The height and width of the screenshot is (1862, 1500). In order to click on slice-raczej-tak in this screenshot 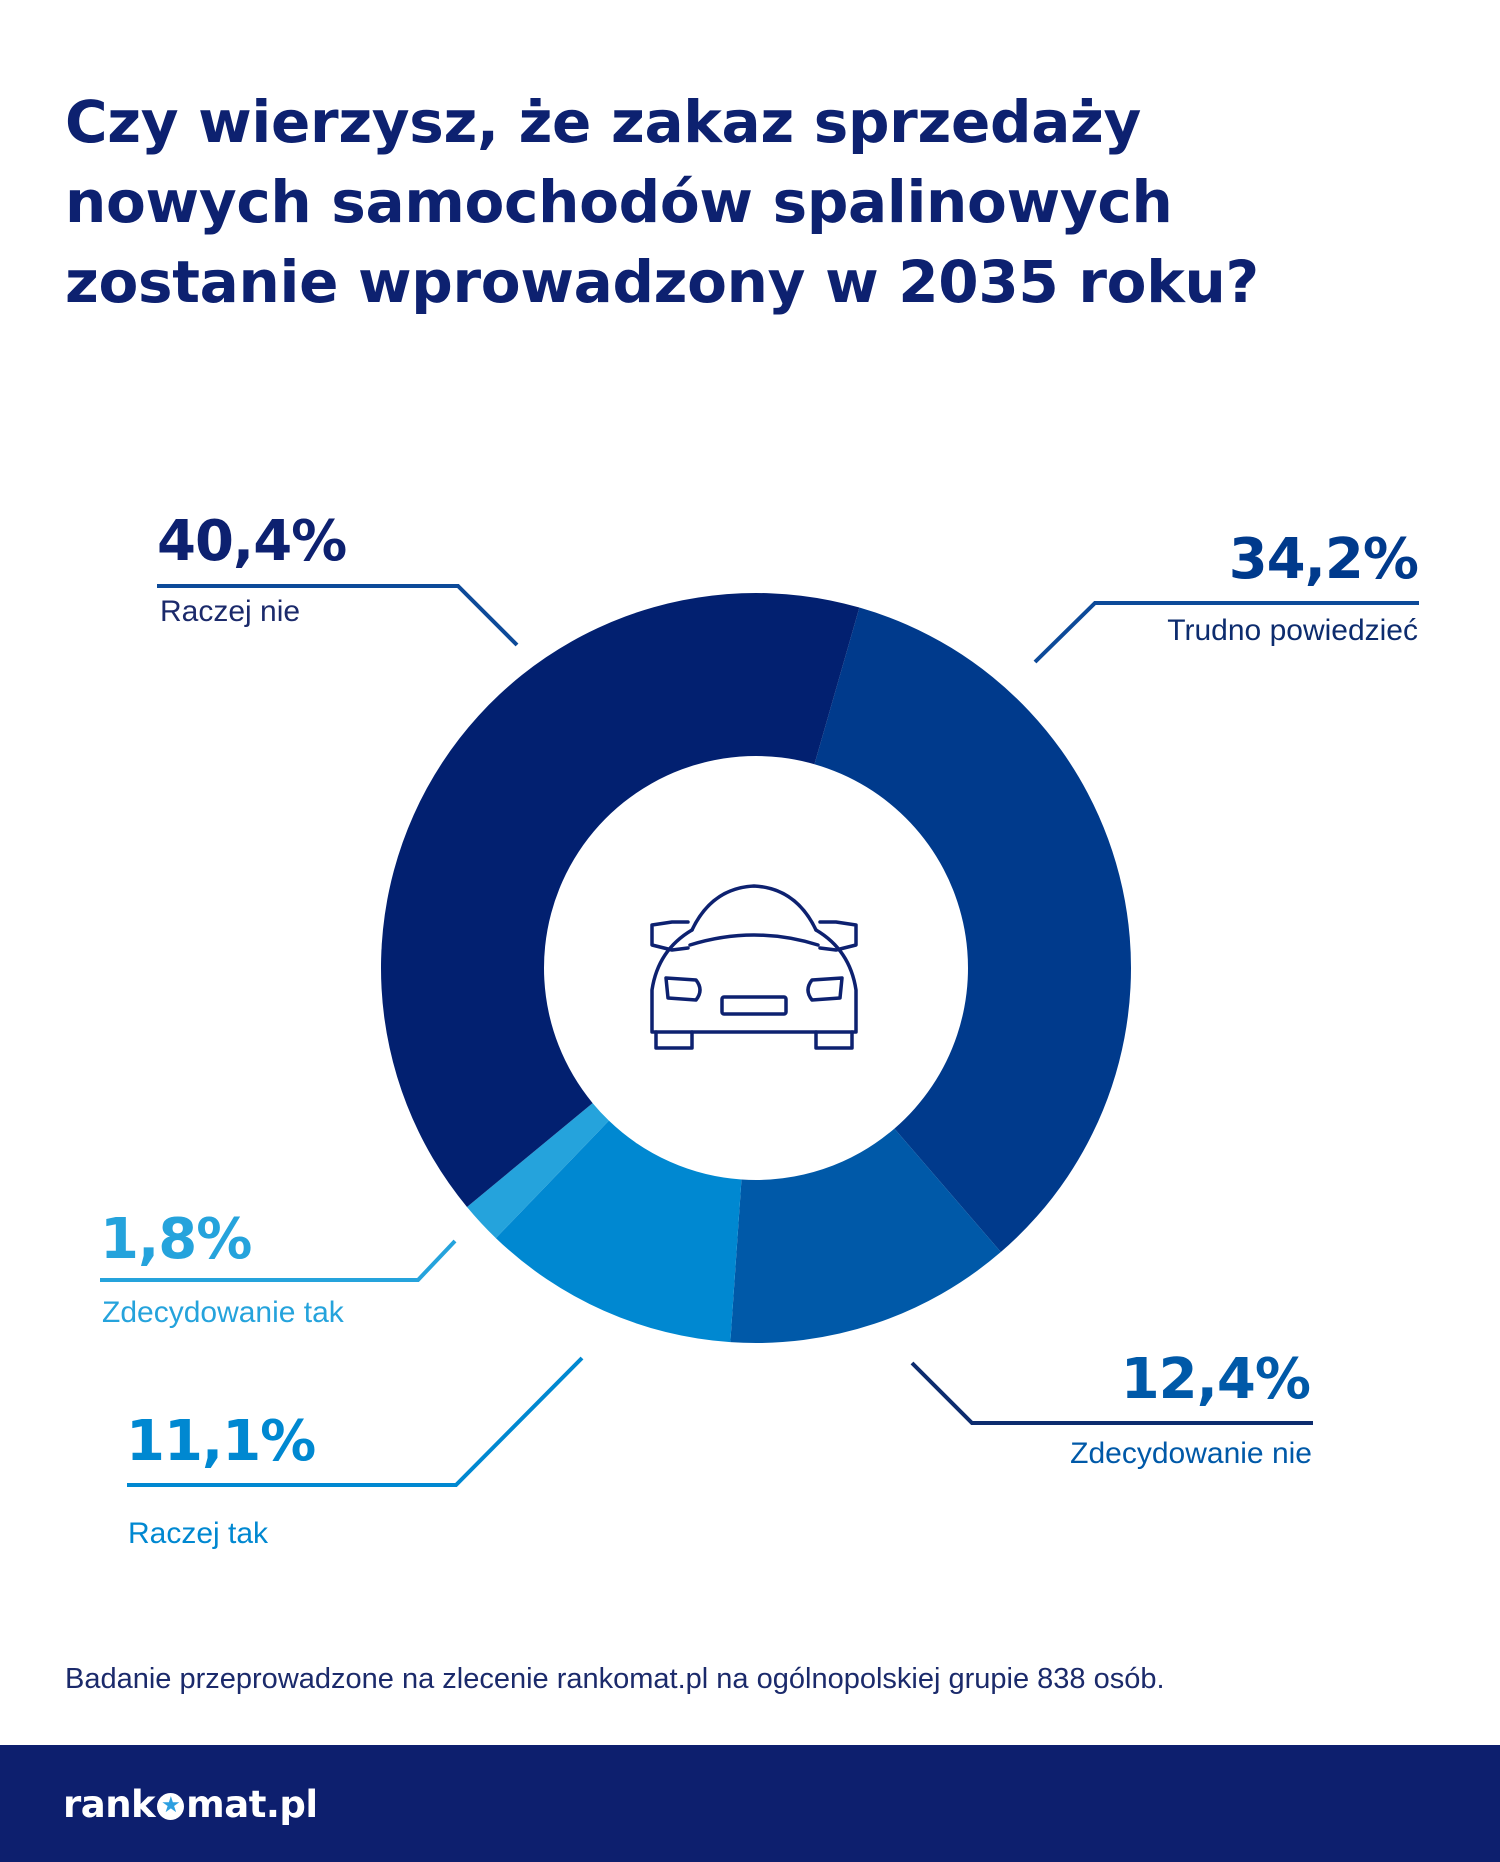, I will do `click(618, 1231)`.